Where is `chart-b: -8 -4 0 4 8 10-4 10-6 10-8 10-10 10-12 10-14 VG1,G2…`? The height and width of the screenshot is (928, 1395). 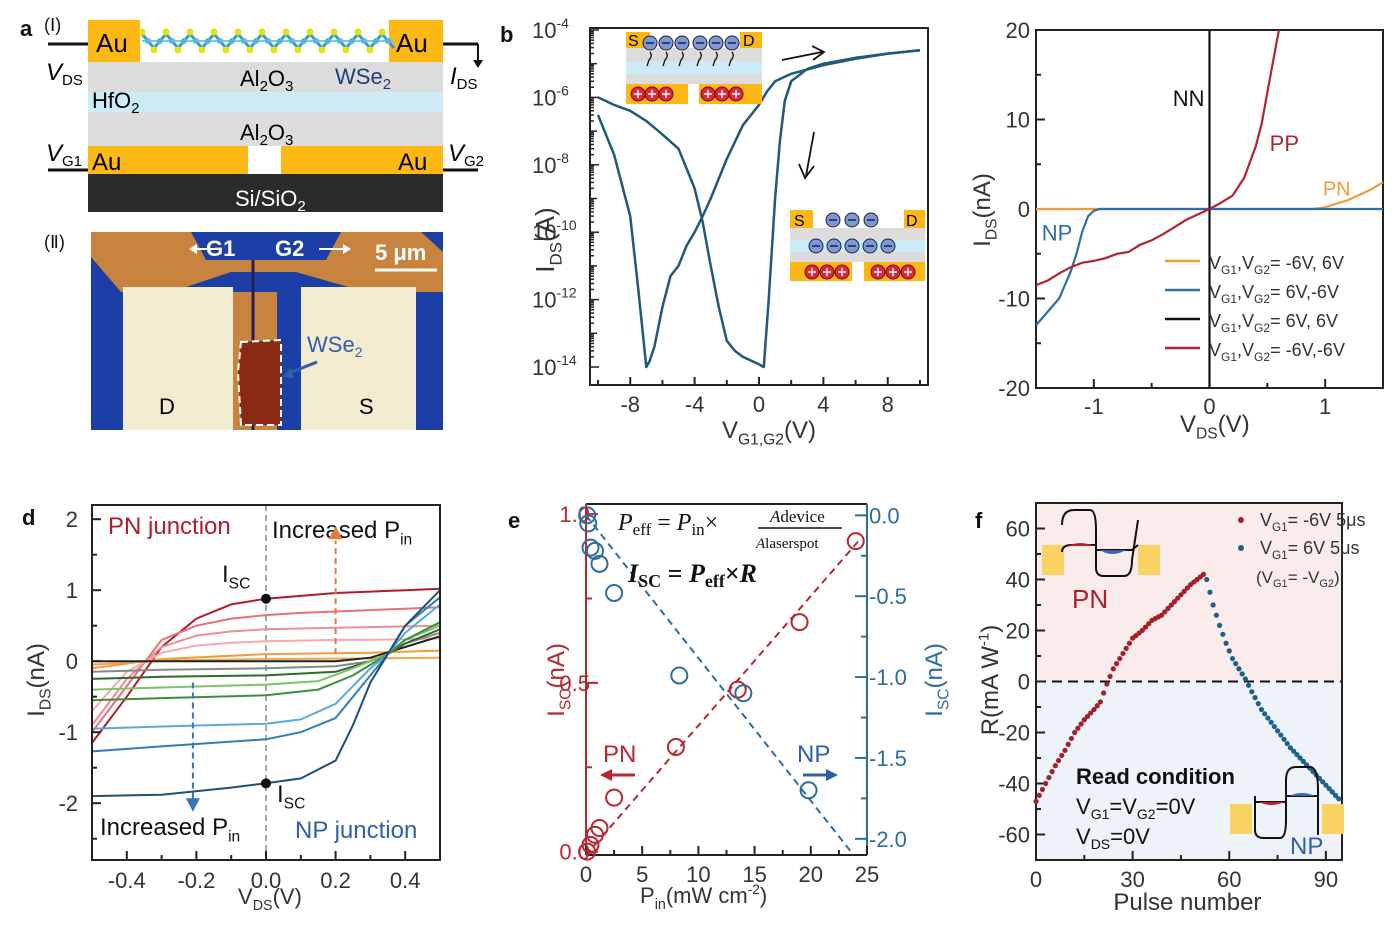
chart-b: -8 -4 0 4 8 10-4 10-6 10-8 10-10 10-12 10-14 VG1,G2… is located at coordinates (729, 232).